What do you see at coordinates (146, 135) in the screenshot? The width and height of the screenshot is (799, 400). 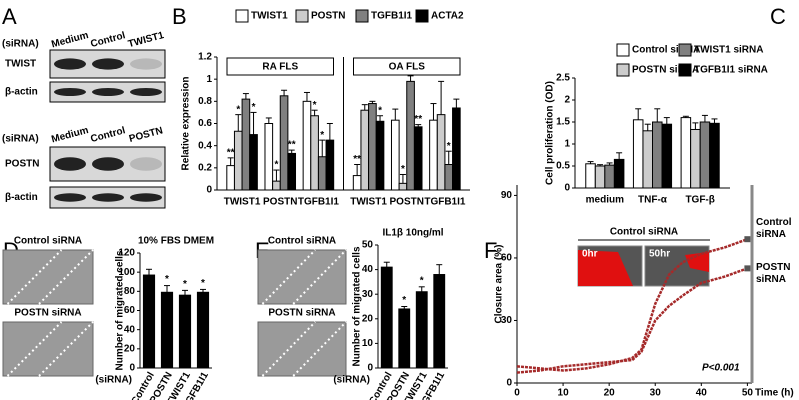 I see `lane-label: POSTN` at bounding box center [146, 135].